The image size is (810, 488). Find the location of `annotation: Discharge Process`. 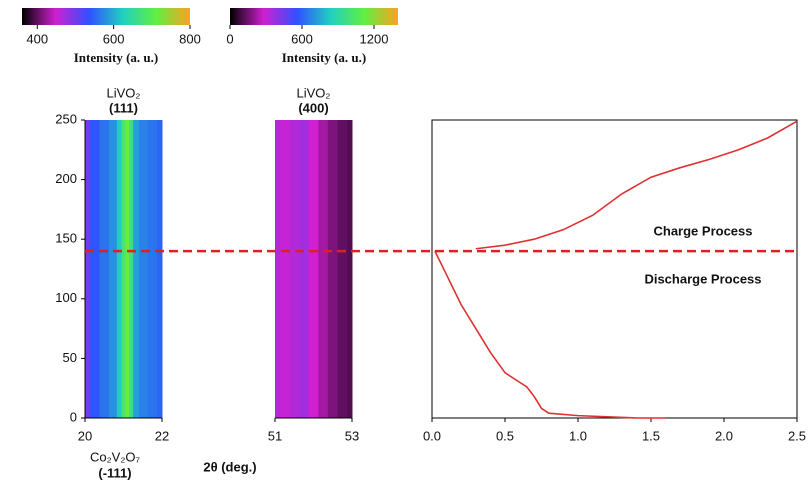

annotation: Discharge Process is located at coordinates (702, 278).